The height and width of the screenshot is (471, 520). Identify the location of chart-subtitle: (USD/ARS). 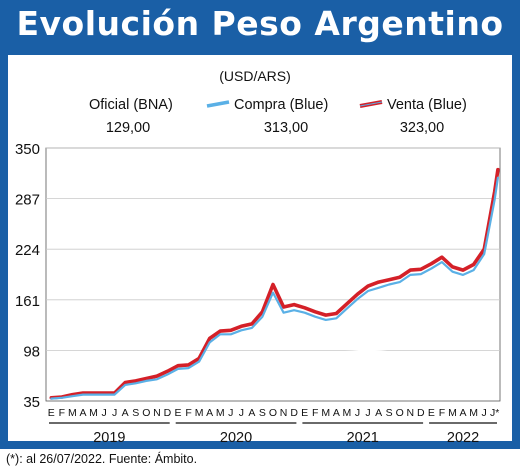
(255, 76).